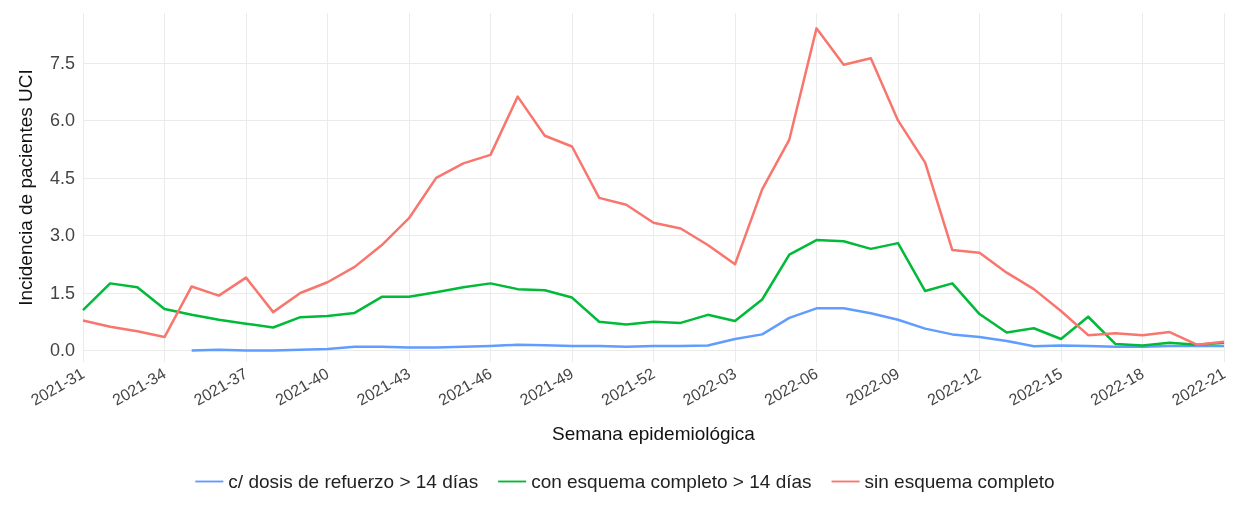  What do you see at coordinates (62, 177) in the screenshot?
I see `y-tick-label: 4.5` at bounding box center [62, 177].